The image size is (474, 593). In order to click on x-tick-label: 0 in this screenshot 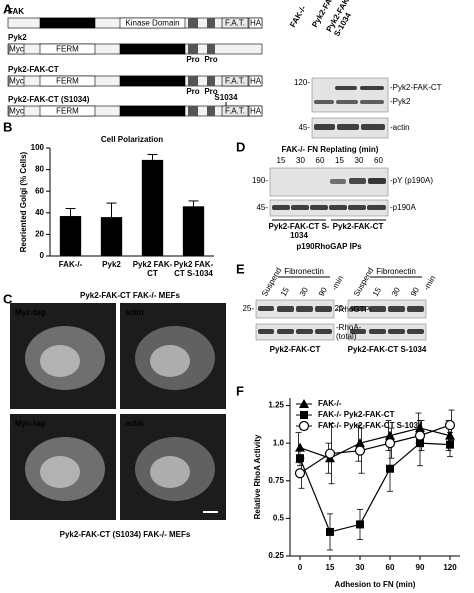, I will do `click(300, 567)`.